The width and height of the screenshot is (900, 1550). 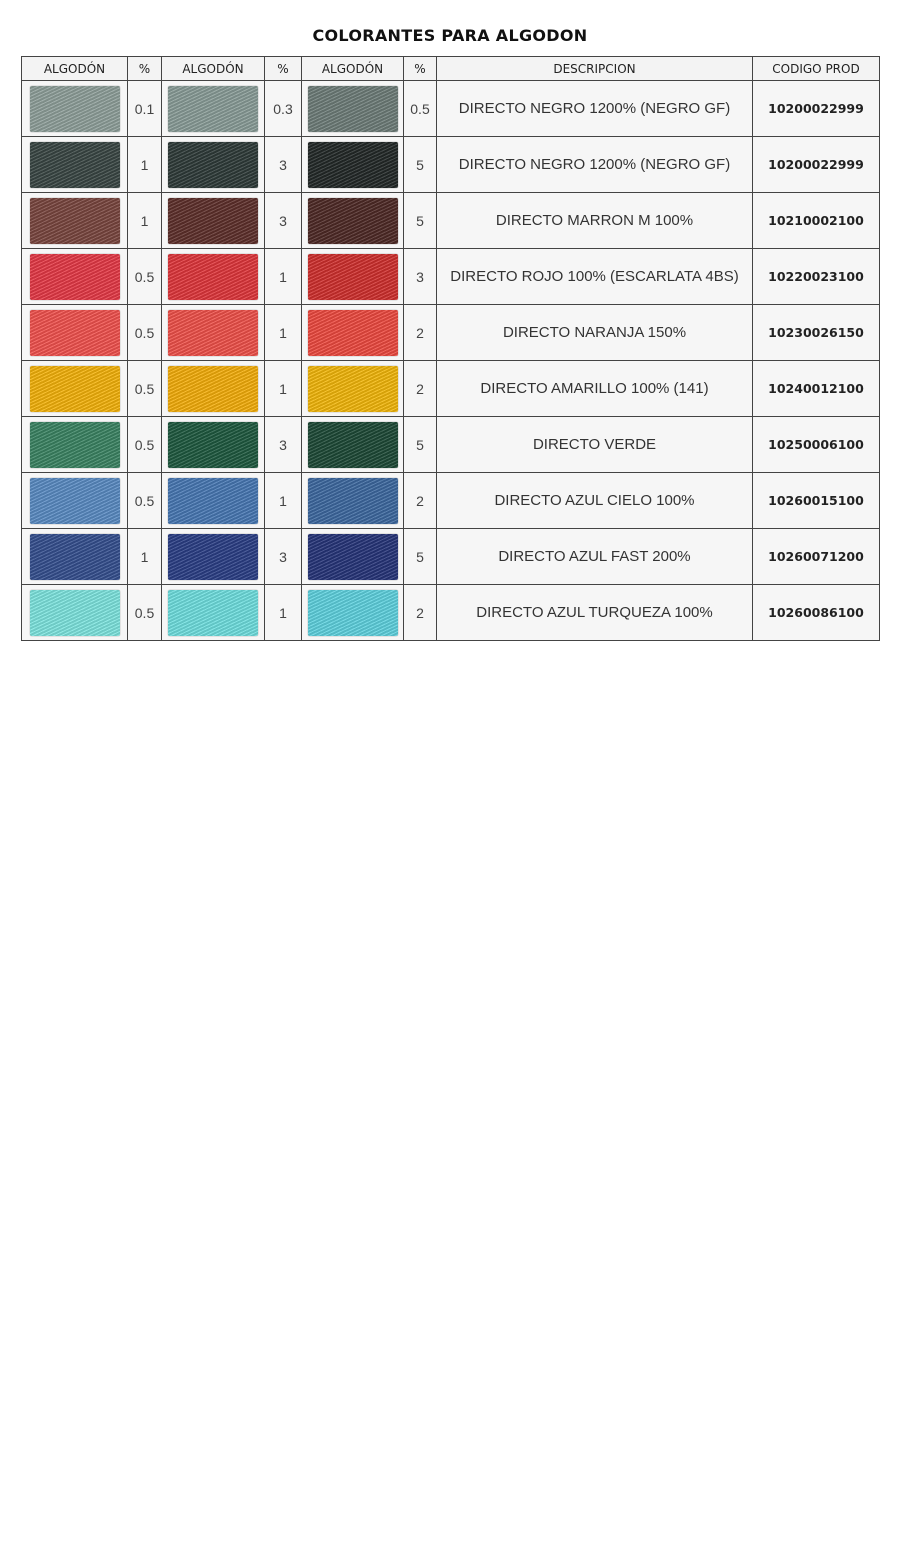 I want to click on header-algodon-3: ALGODÓN, so click(x=352, y=68).